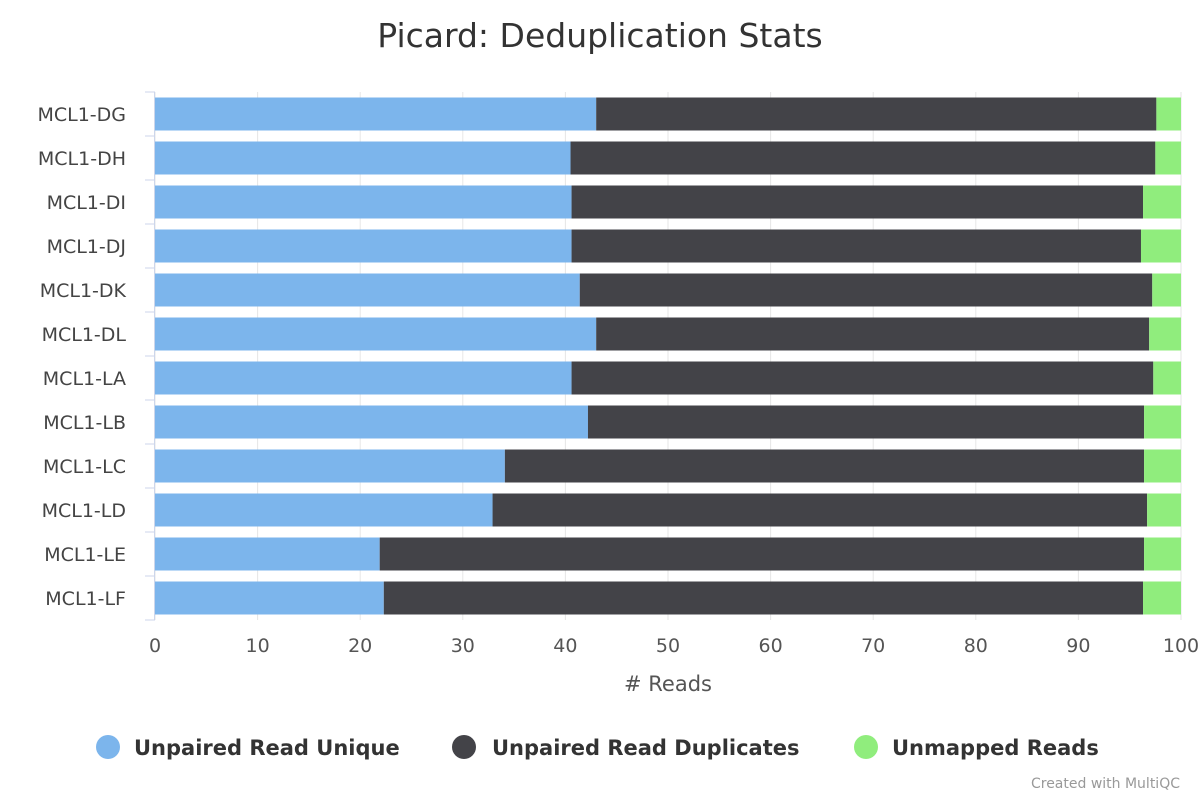 The image size is (1200, 800). Describe the element at coordinates (599, 35) in the screenshot. I see `chart-title: Picard: Deduplication Stats` at that location.